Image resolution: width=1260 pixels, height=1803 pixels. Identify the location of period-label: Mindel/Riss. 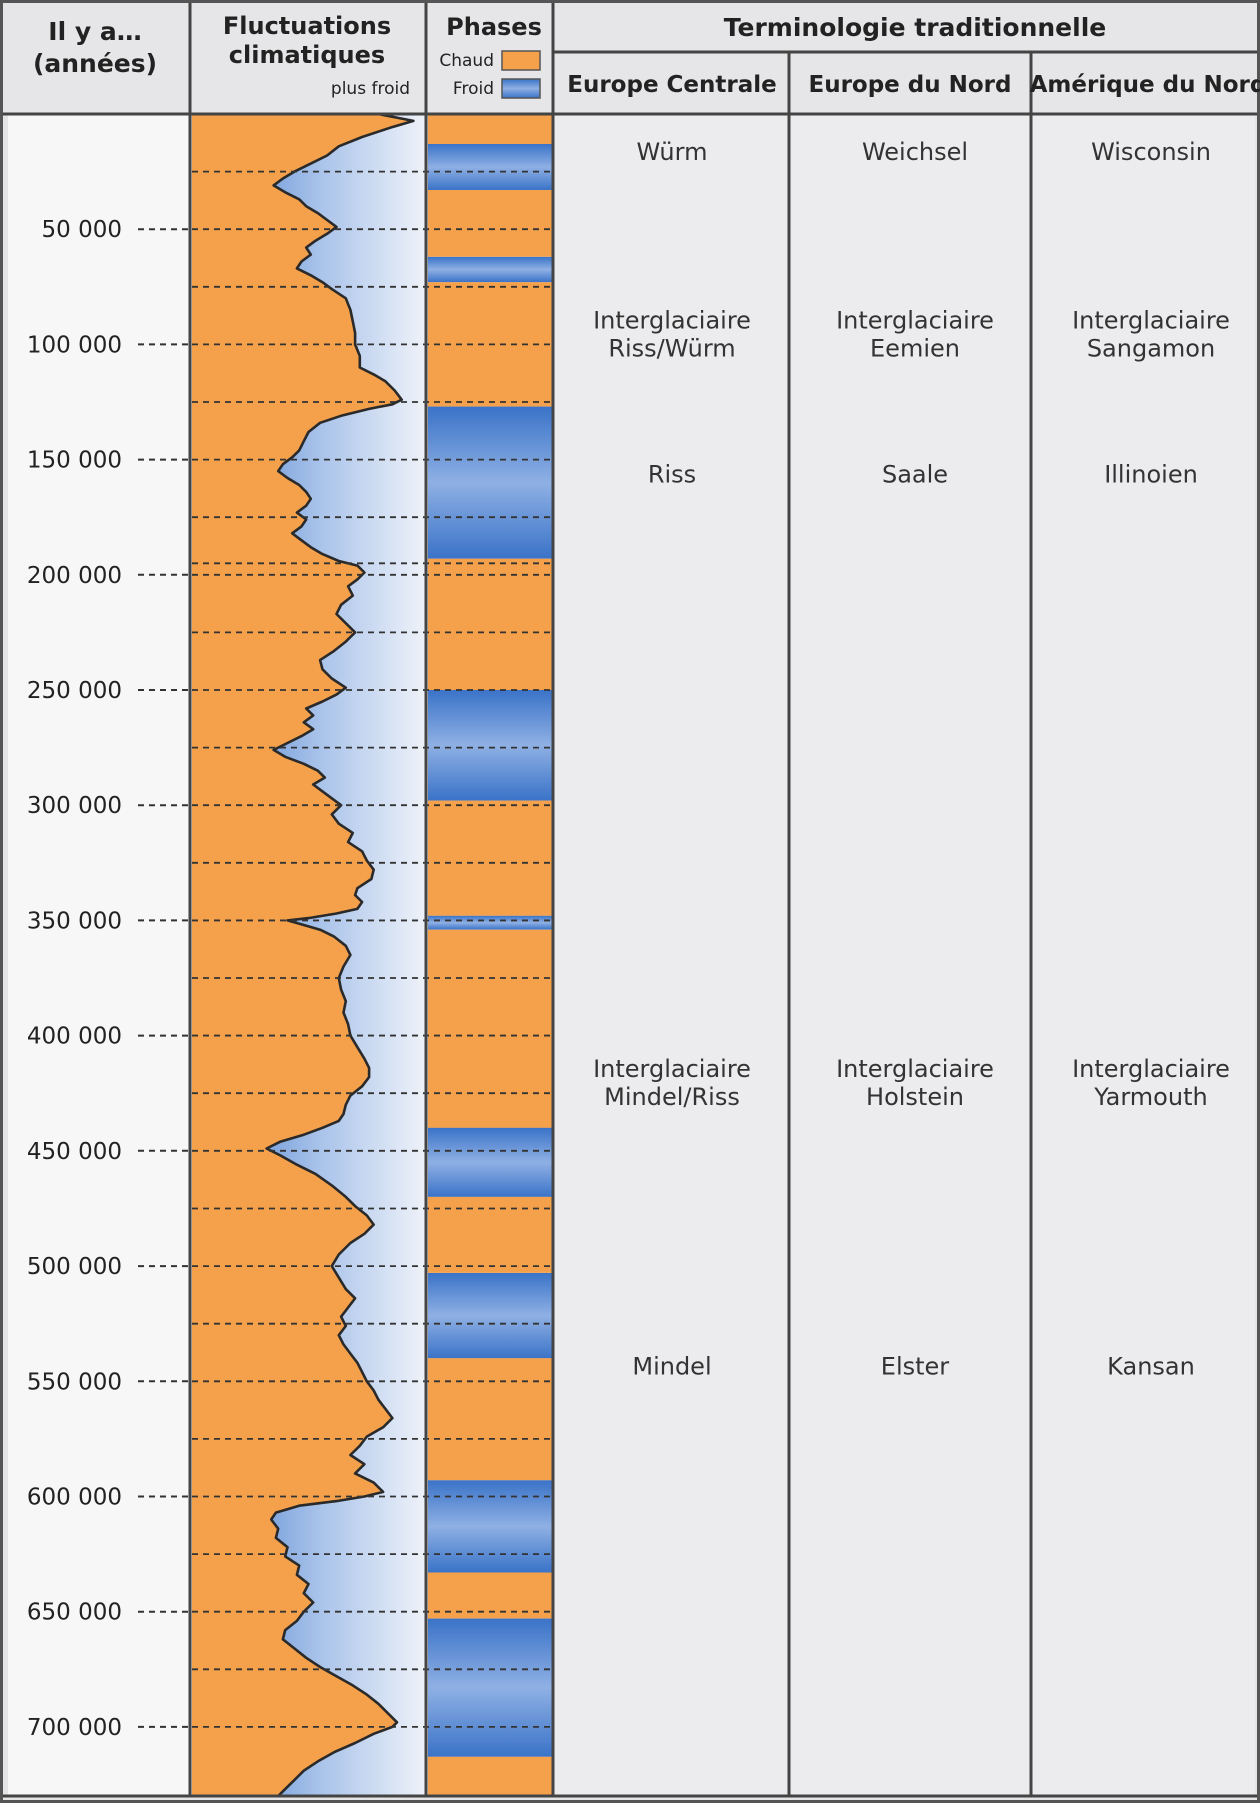
(672, 1097).